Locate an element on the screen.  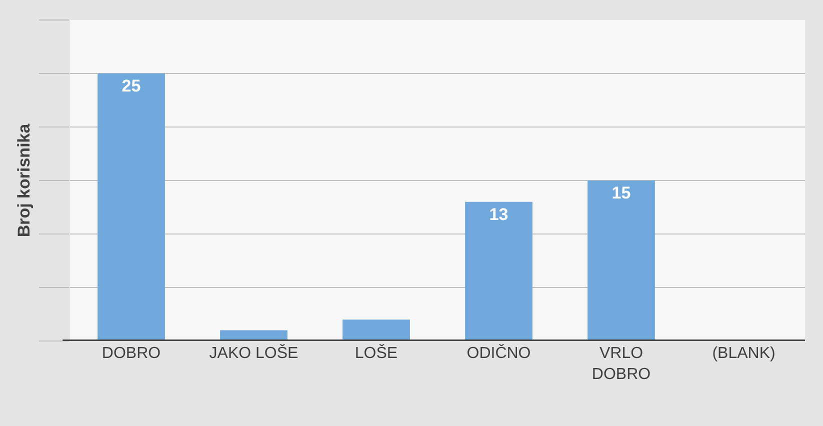
x-tick-label: (BLANK) is located at coordinates (744, 353).